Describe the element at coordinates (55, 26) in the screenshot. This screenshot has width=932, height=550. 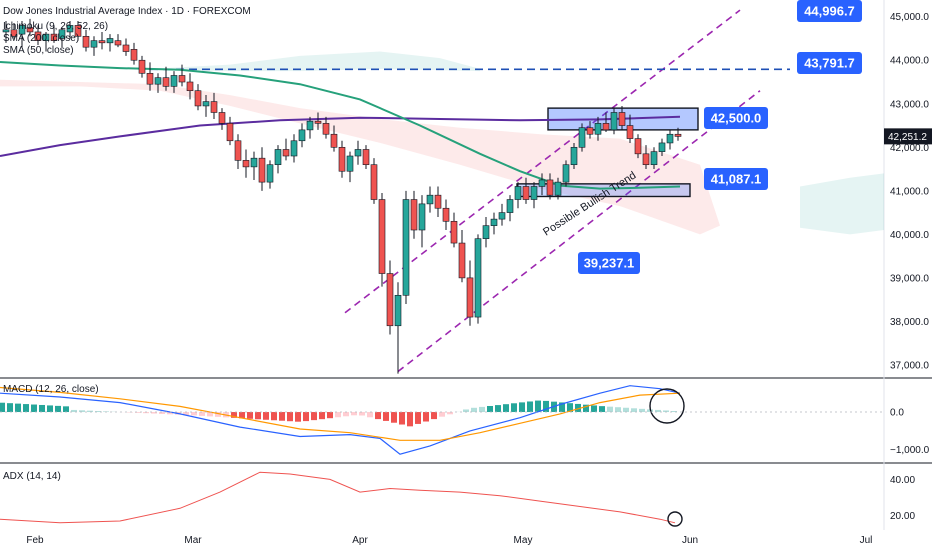
I see `legend-ichimoku: Ichimoku (9, 26, 52, 26)` at that location.